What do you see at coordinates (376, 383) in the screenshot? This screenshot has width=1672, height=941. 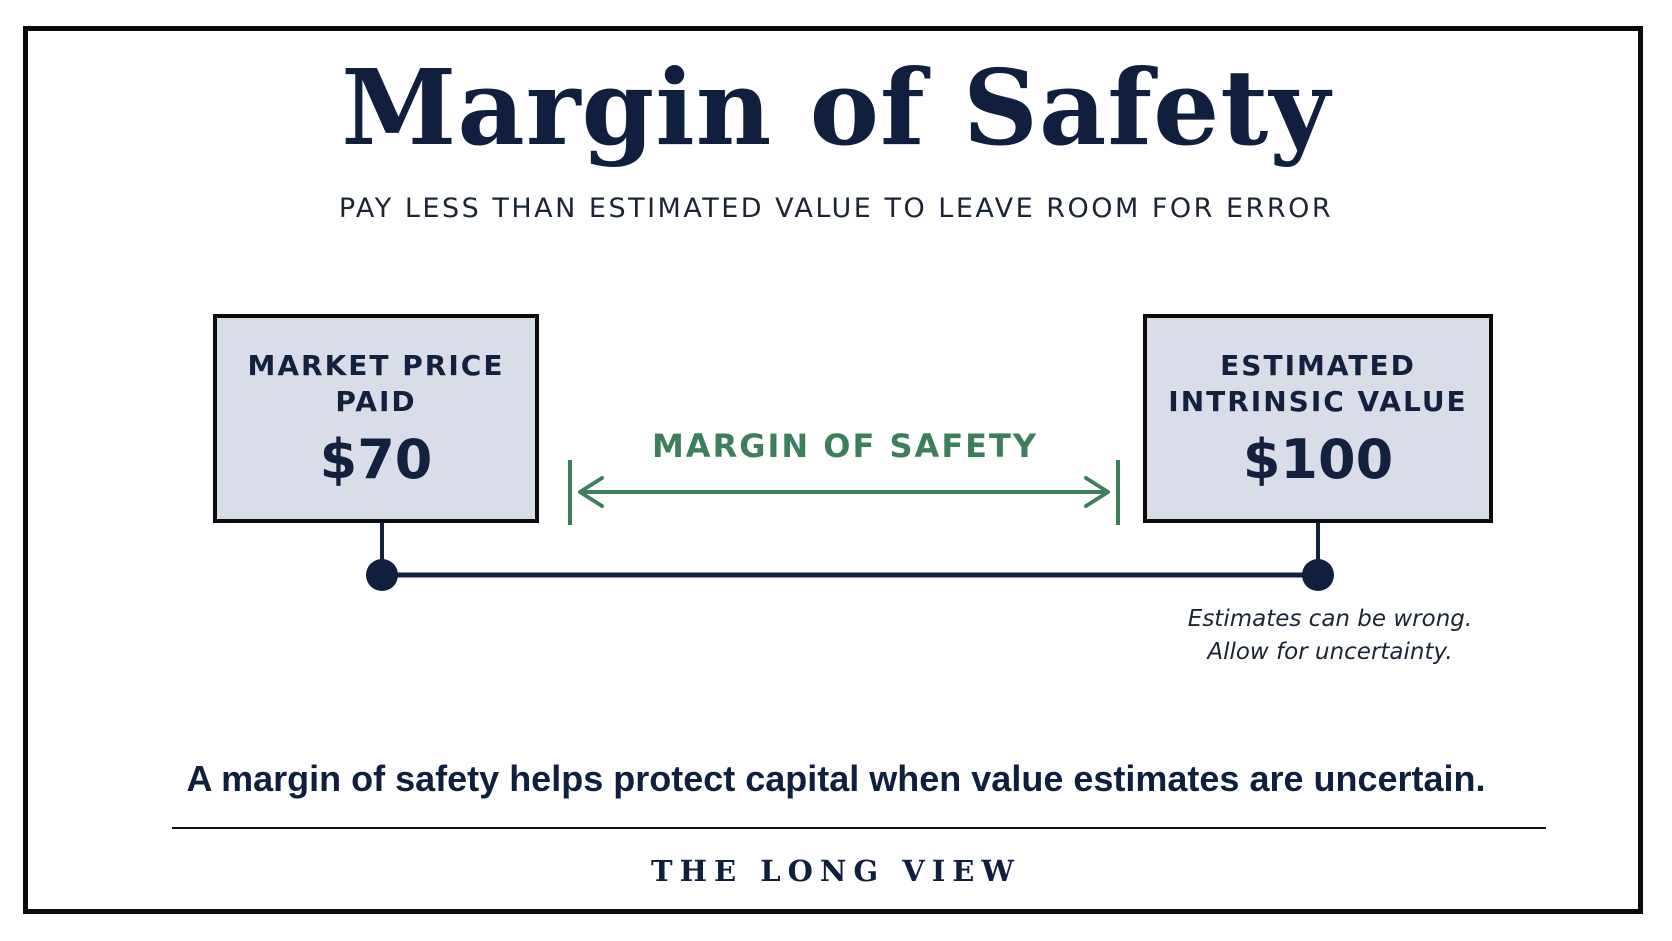 I see `market-price-label: MARKET PRICE PAID` at bounding box center [376, 383].